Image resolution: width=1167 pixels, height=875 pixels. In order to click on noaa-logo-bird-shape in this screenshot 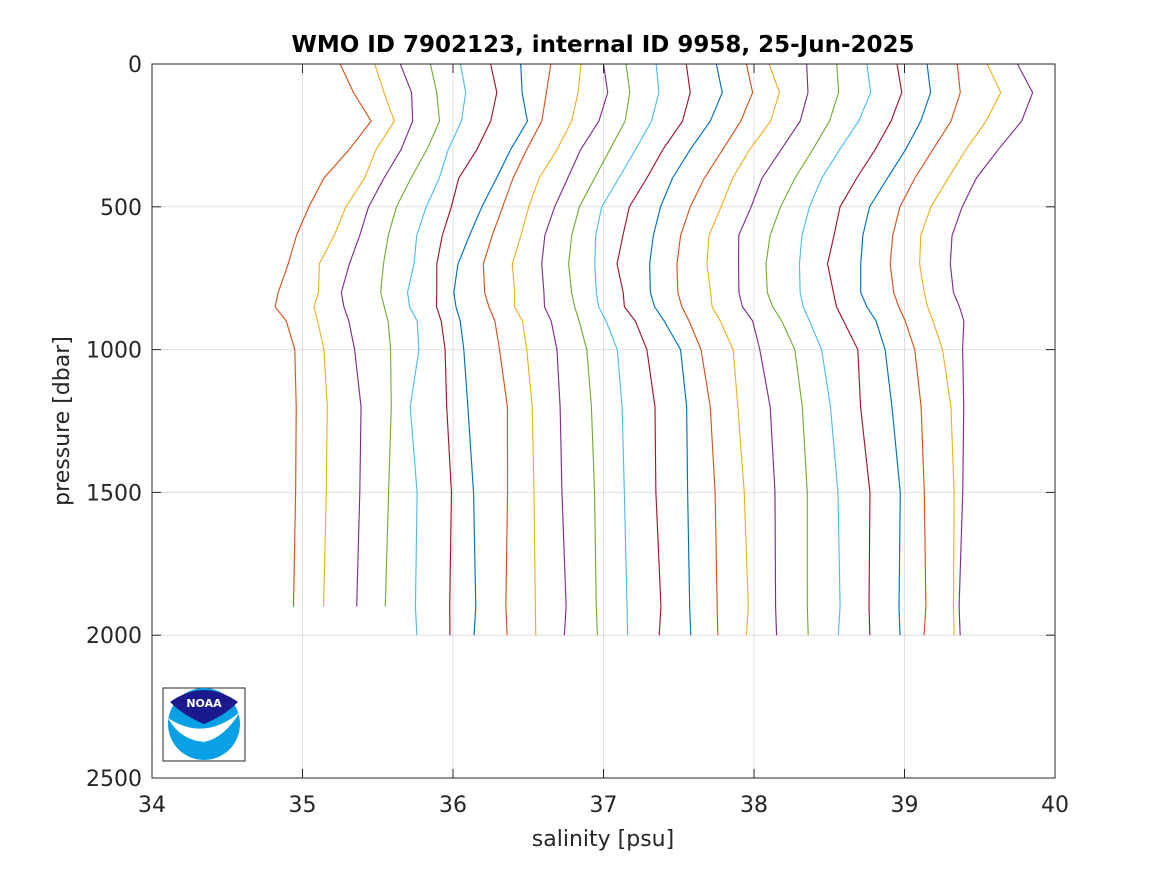, I will do `click(204, 707)`.